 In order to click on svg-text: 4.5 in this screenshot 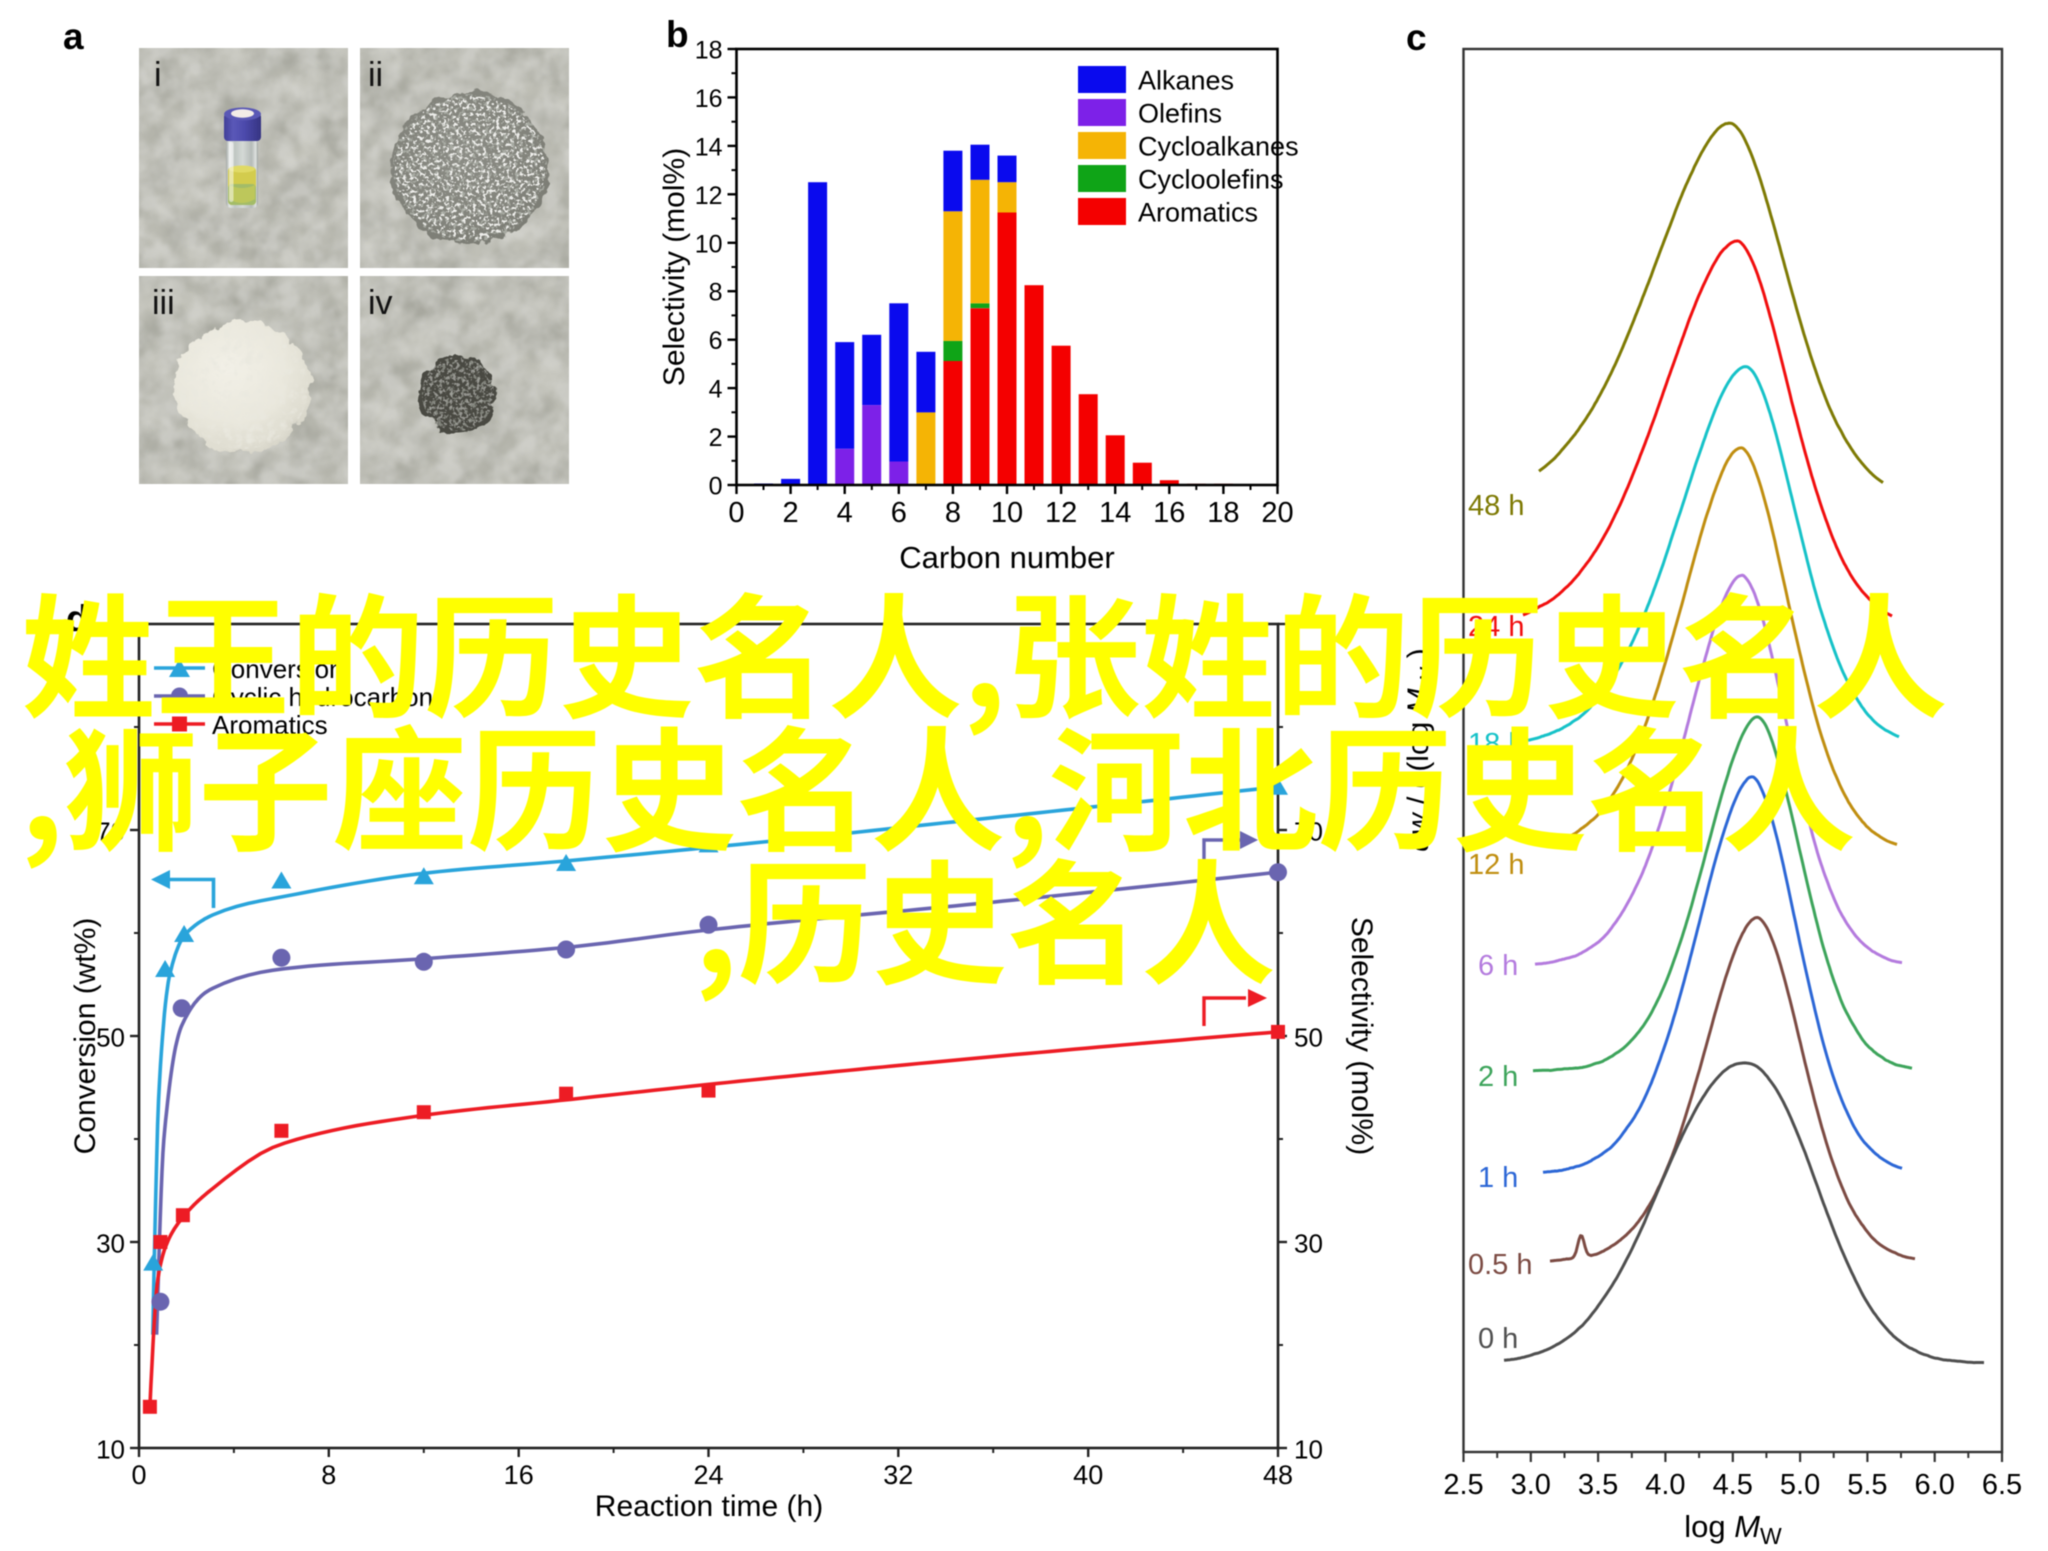, I will do `click(1733, 1485)`.